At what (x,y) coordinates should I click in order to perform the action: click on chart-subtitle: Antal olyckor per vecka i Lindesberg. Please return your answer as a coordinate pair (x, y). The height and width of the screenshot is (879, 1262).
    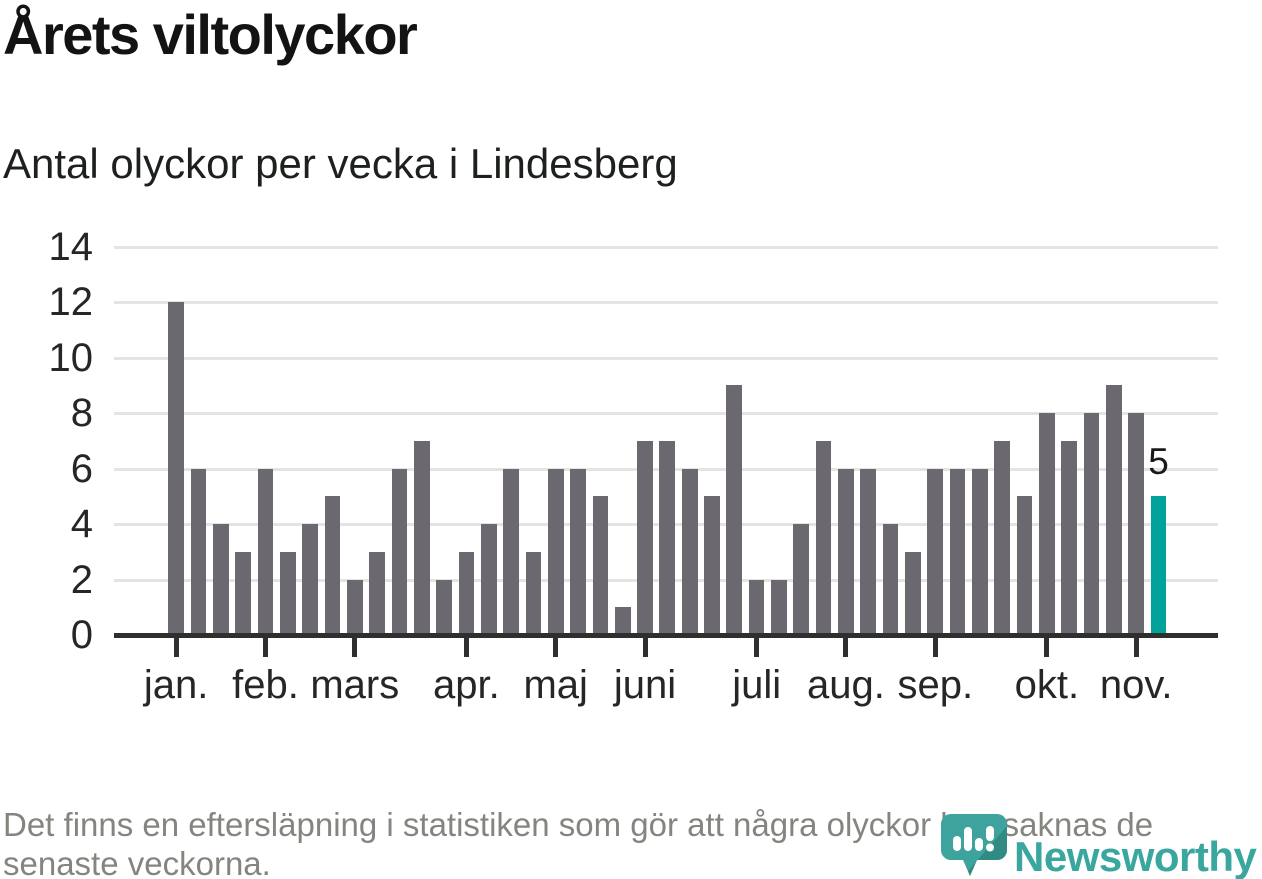
    Looking at the image, I should click on (340, 163).